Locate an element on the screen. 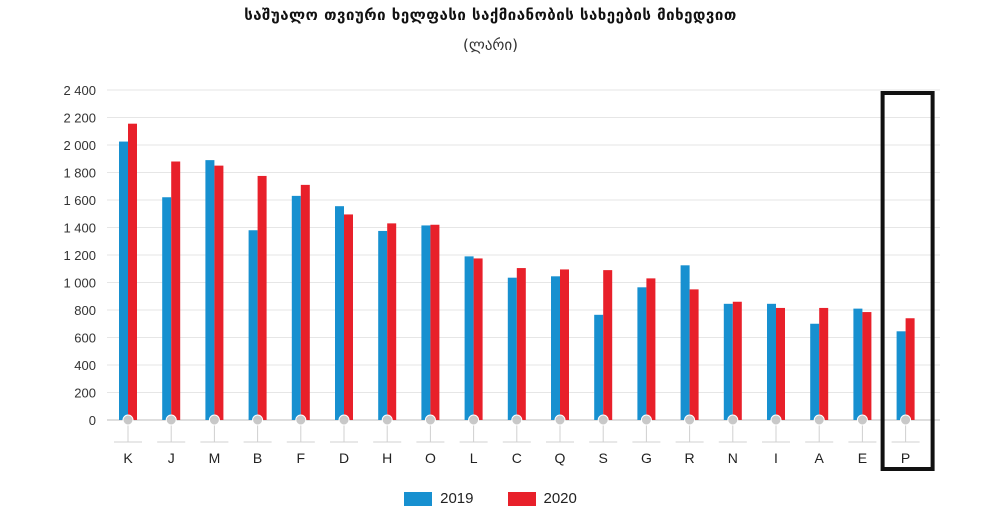 This screenshot has width=981, height=525. x-category-label: C is located at coordinates (517, 458).